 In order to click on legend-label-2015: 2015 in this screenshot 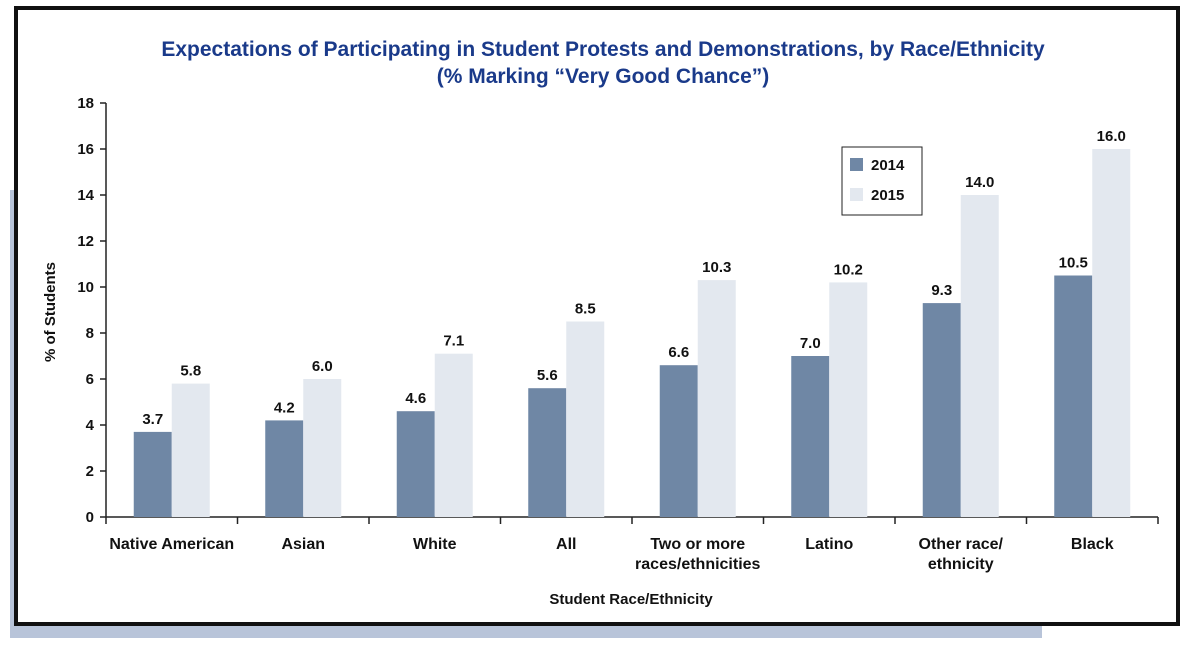, I will do `click(887, 195)`.